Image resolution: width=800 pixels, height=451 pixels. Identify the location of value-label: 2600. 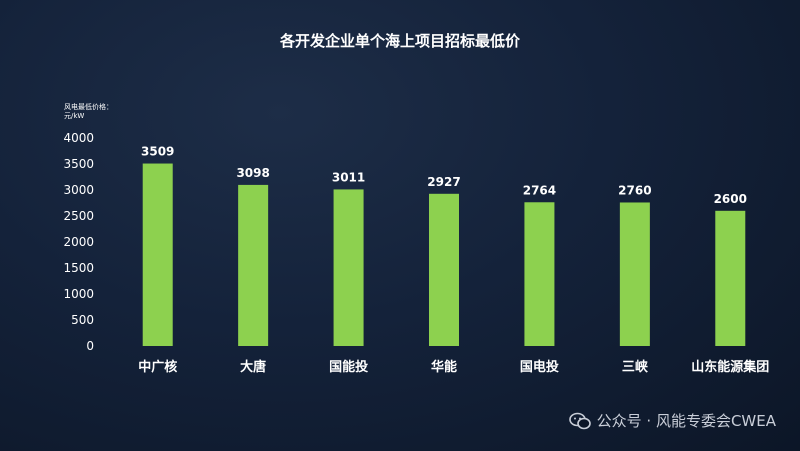
(730, 199).